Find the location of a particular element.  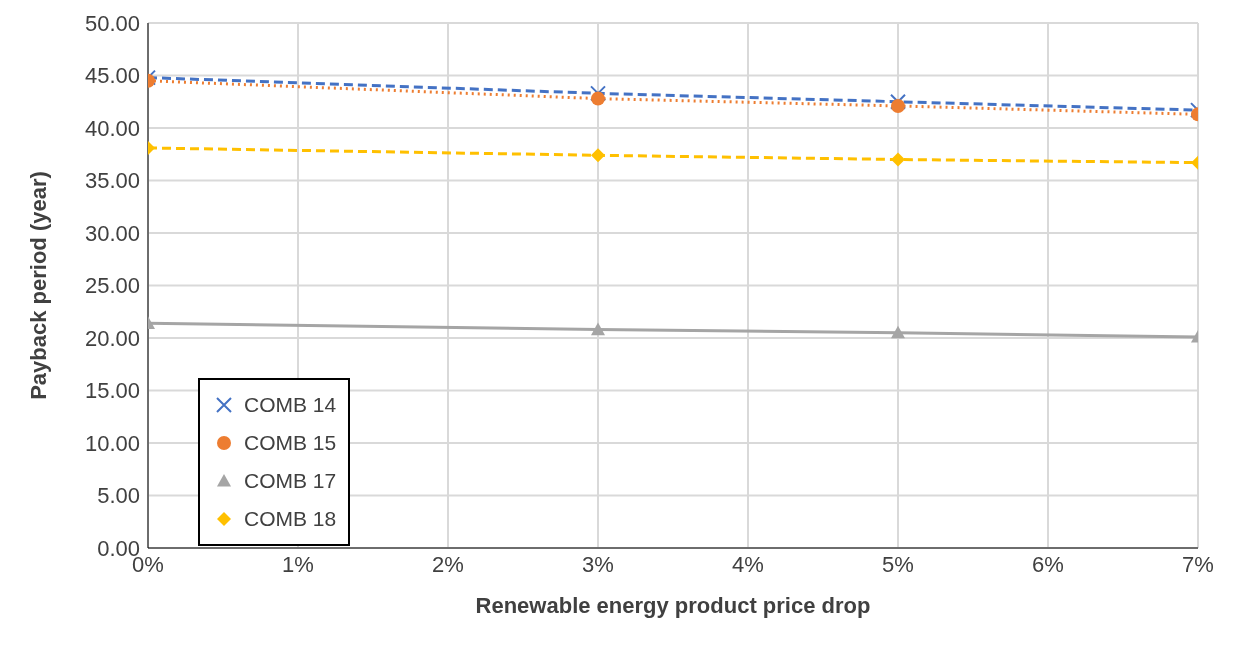

x-tick-label: 5% is located at coordinates (898, 564).